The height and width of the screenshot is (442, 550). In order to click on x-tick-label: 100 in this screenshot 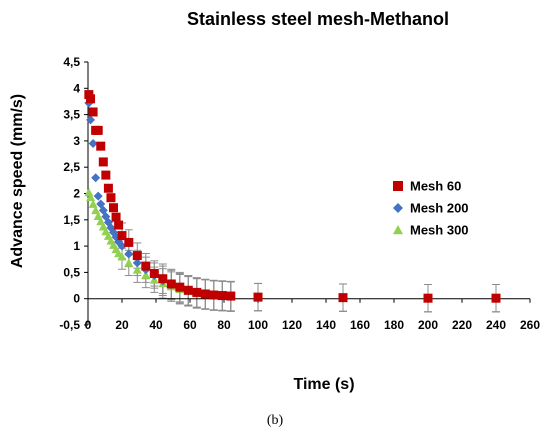, I will do `click(258, 325)`.